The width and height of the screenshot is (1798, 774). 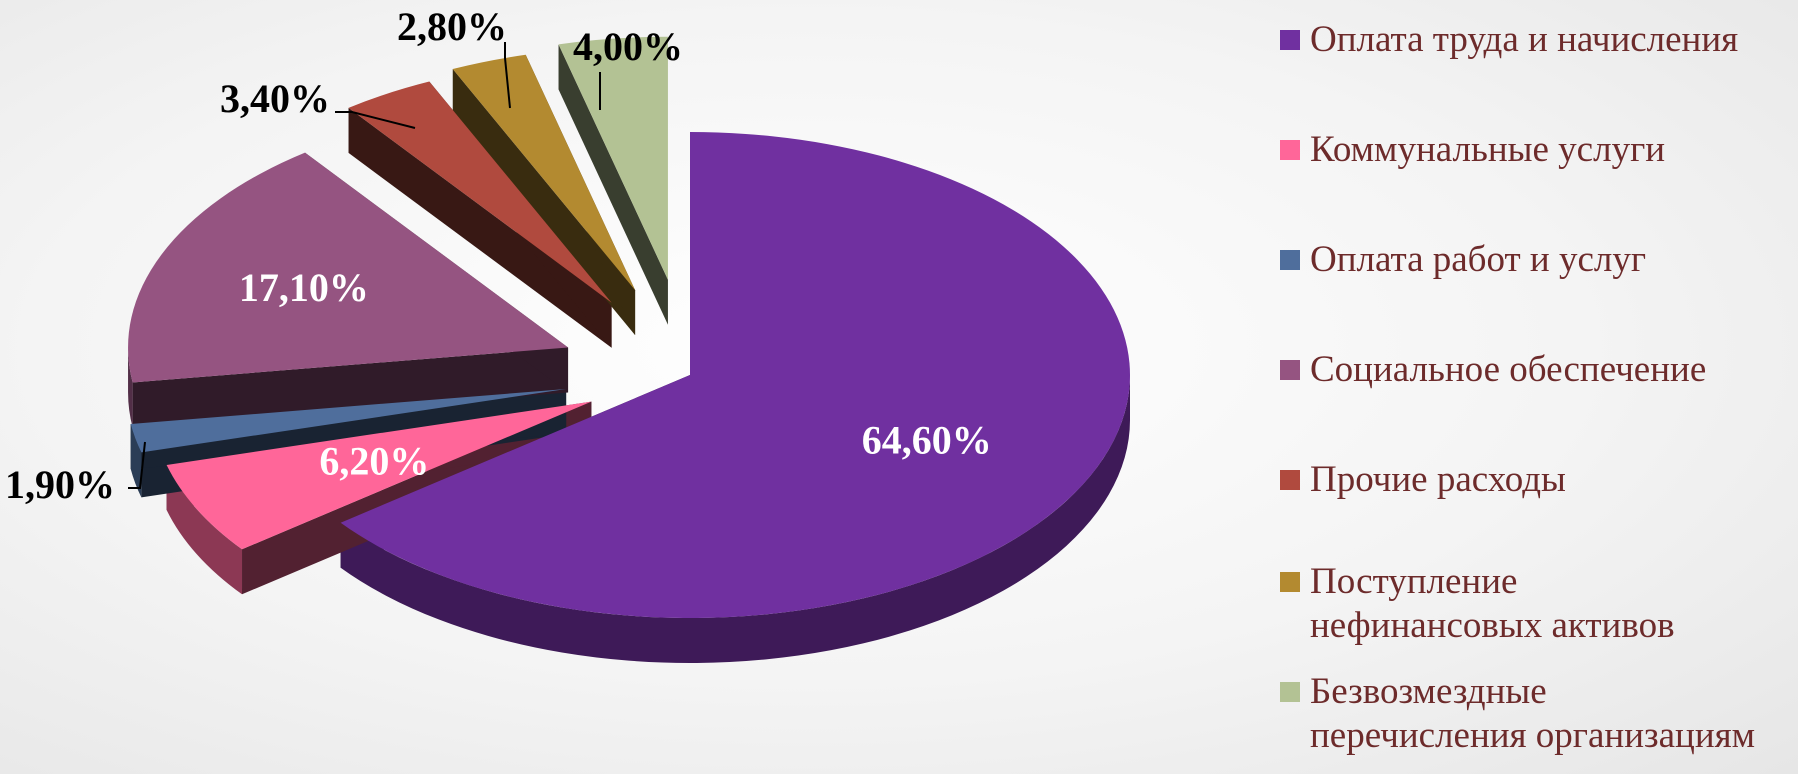 What do you see at coordinates (452, 26) in the screenshot?
I see `data-label: 2,80%` at bounding box center [452, 26].